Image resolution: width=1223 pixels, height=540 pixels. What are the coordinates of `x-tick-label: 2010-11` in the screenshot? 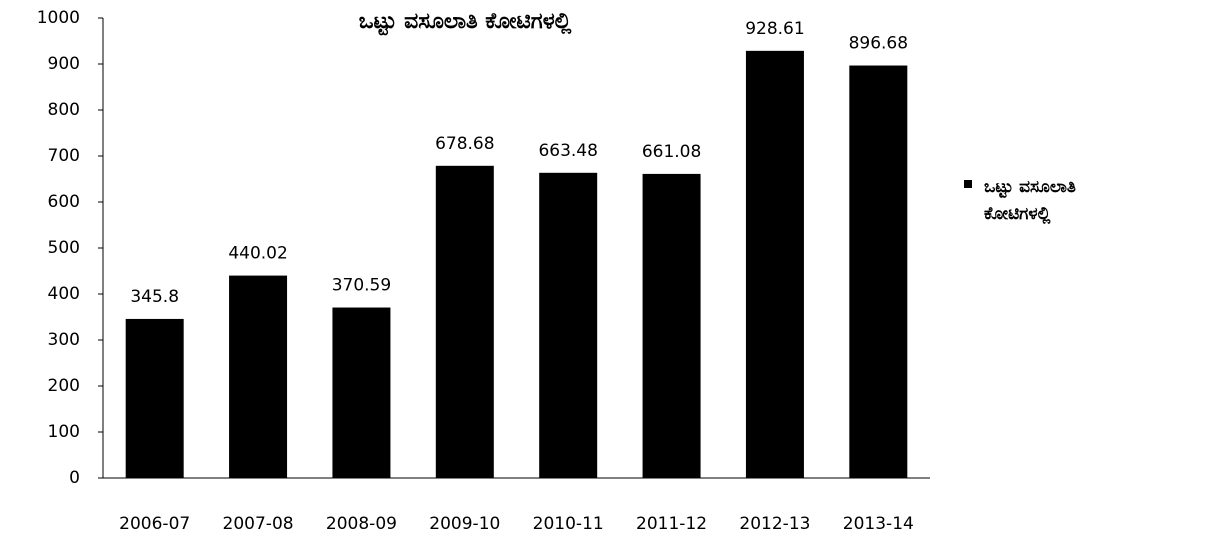 It's located at (568, 524).